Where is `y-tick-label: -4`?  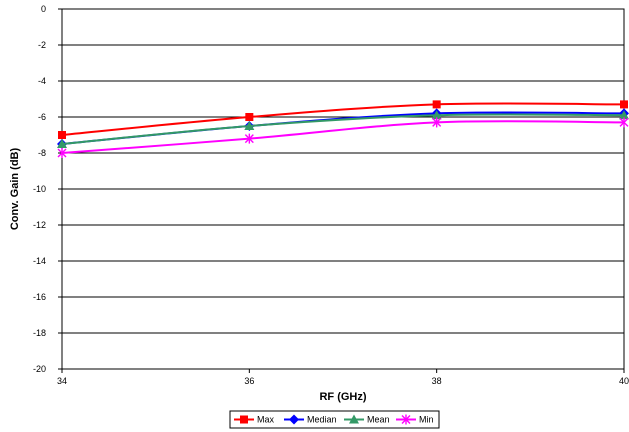 y-tick-label: -4 is located at coordinates (42, 81).